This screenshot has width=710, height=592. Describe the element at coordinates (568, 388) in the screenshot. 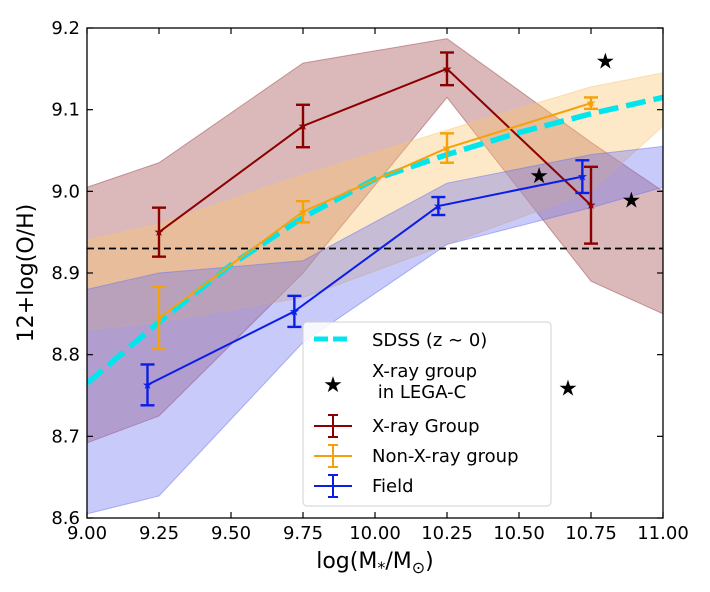

I see `lega-c-star-3: ★` at that location.